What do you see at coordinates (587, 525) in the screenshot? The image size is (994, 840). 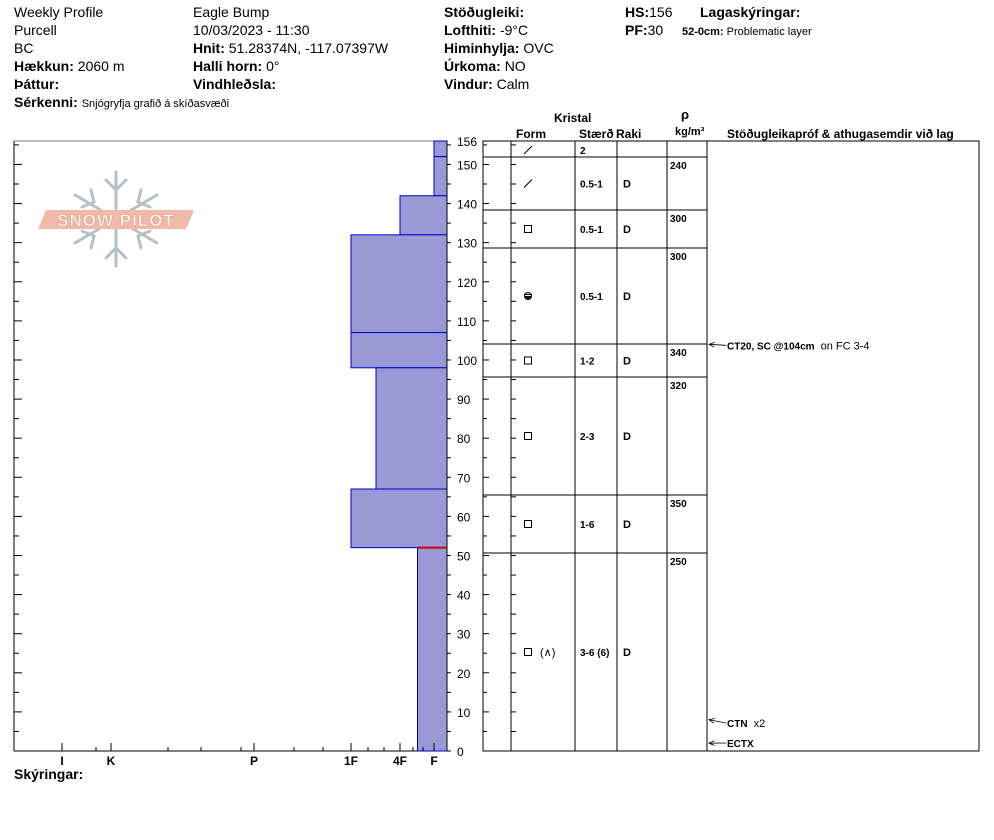 I see `grain-size: 1-6` at bounding box center [587, 525].